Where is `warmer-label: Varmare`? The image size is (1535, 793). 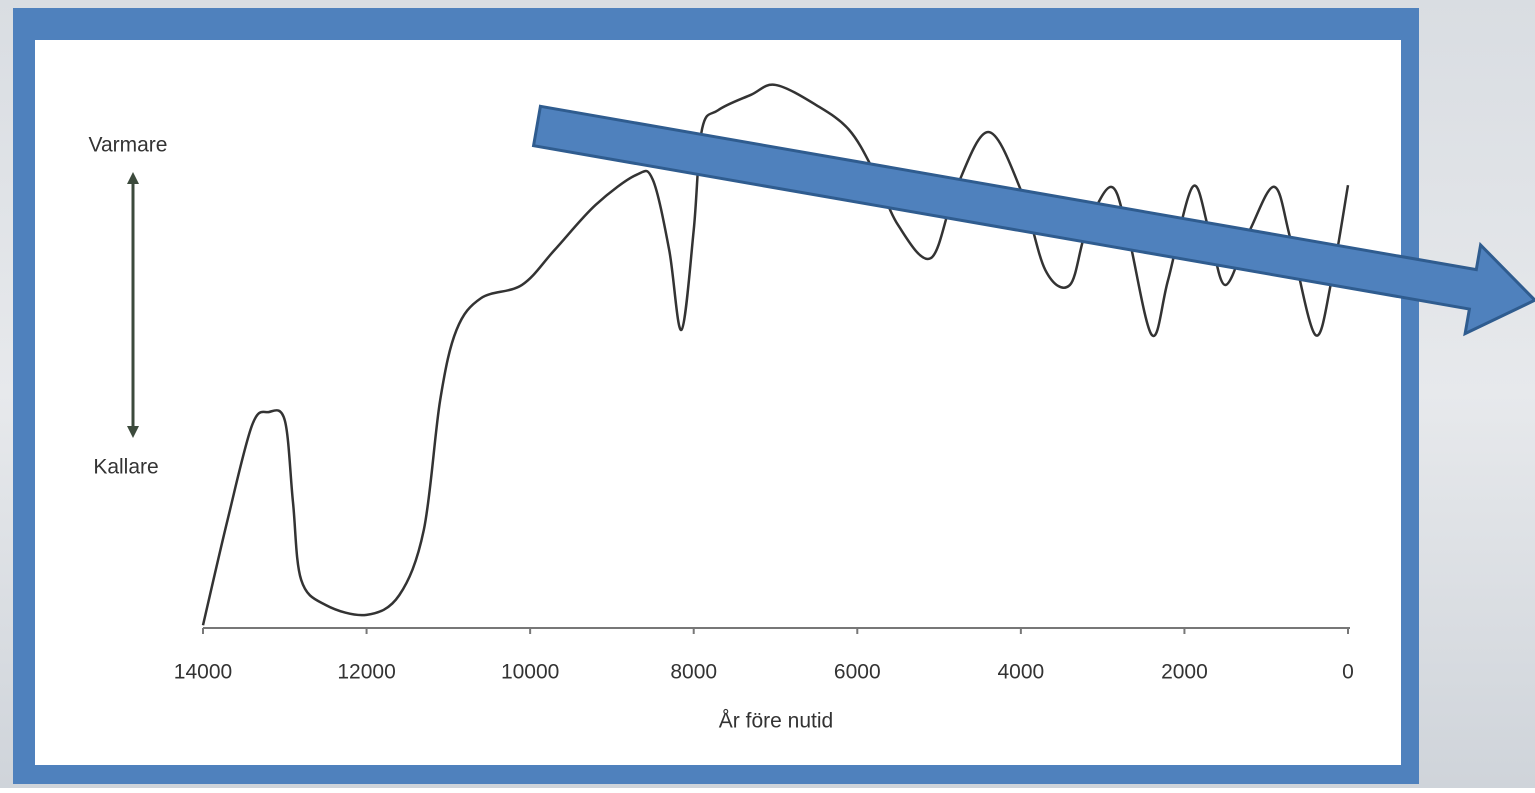 warmer-label: Varmare is located at coordinates (128, 145).